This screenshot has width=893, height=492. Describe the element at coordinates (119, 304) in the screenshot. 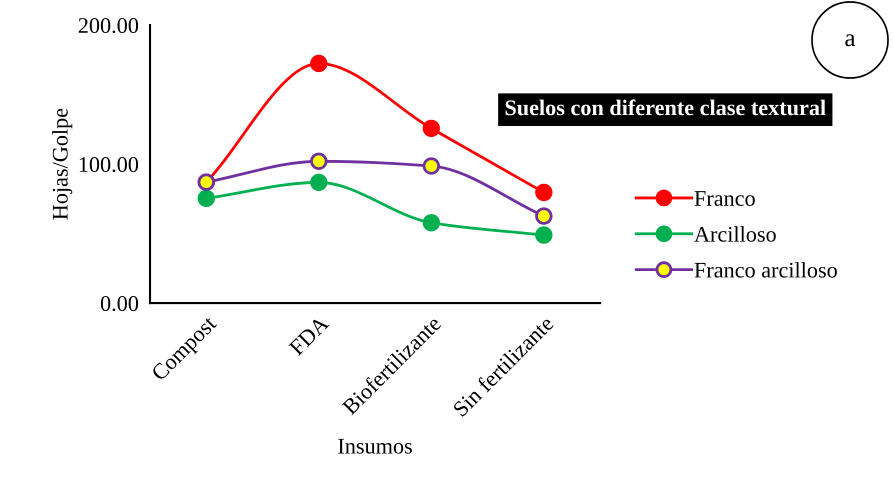

I see `y-tick-label: 0.00` at that location.